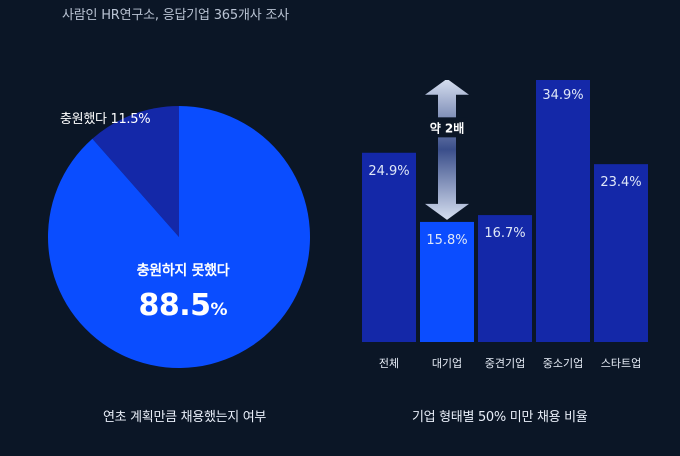  Describe the element at coordinates (446, 240) in the screenshot. I see `bar-value-label-1: 15.8%` at that location.